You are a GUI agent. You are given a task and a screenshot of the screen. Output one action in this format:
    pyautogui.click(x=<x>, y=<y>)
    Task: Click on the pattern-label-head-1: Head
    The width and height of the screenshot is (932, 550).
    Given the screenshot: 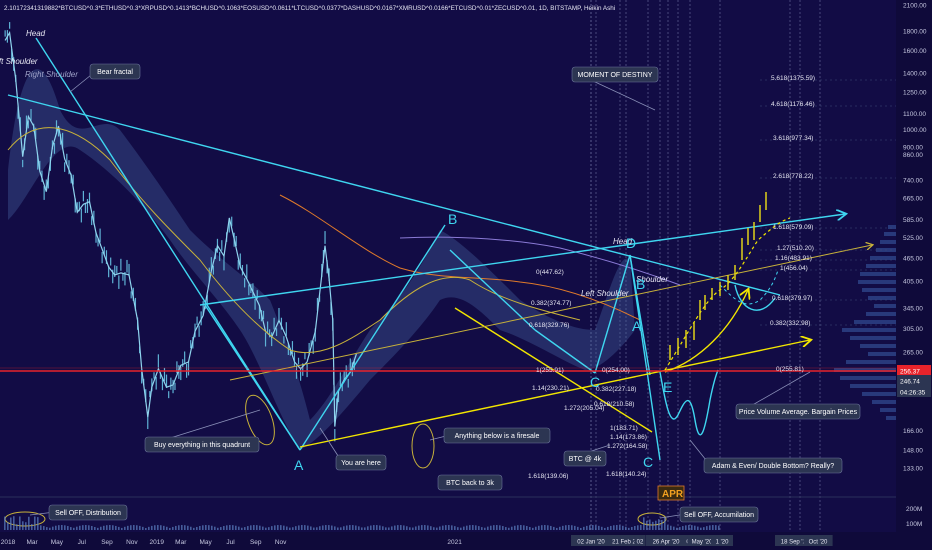 What is the action you would take?
    pyautogui.click(x=36, y=33)
    